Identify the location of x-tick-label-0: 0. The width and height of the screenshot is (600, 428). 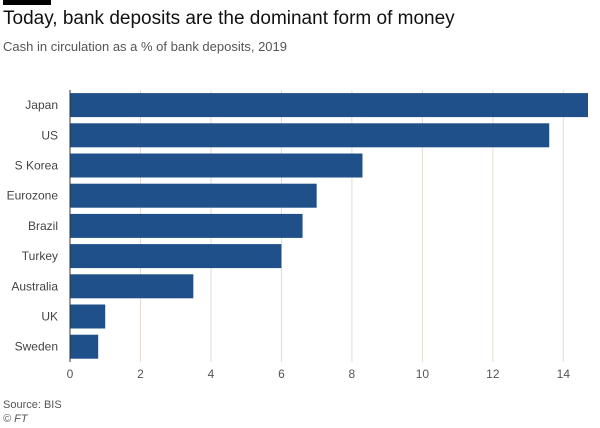
(70, 374).